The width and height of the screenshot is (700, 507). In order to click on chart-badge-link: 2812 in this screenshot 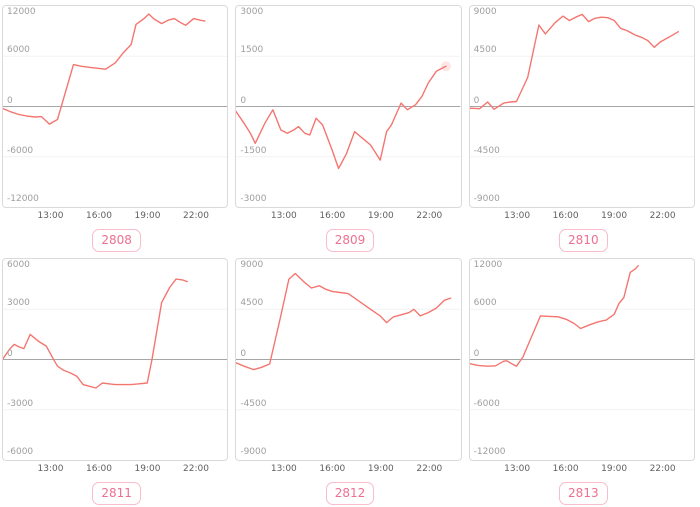, I will do `click(350, 493)`.